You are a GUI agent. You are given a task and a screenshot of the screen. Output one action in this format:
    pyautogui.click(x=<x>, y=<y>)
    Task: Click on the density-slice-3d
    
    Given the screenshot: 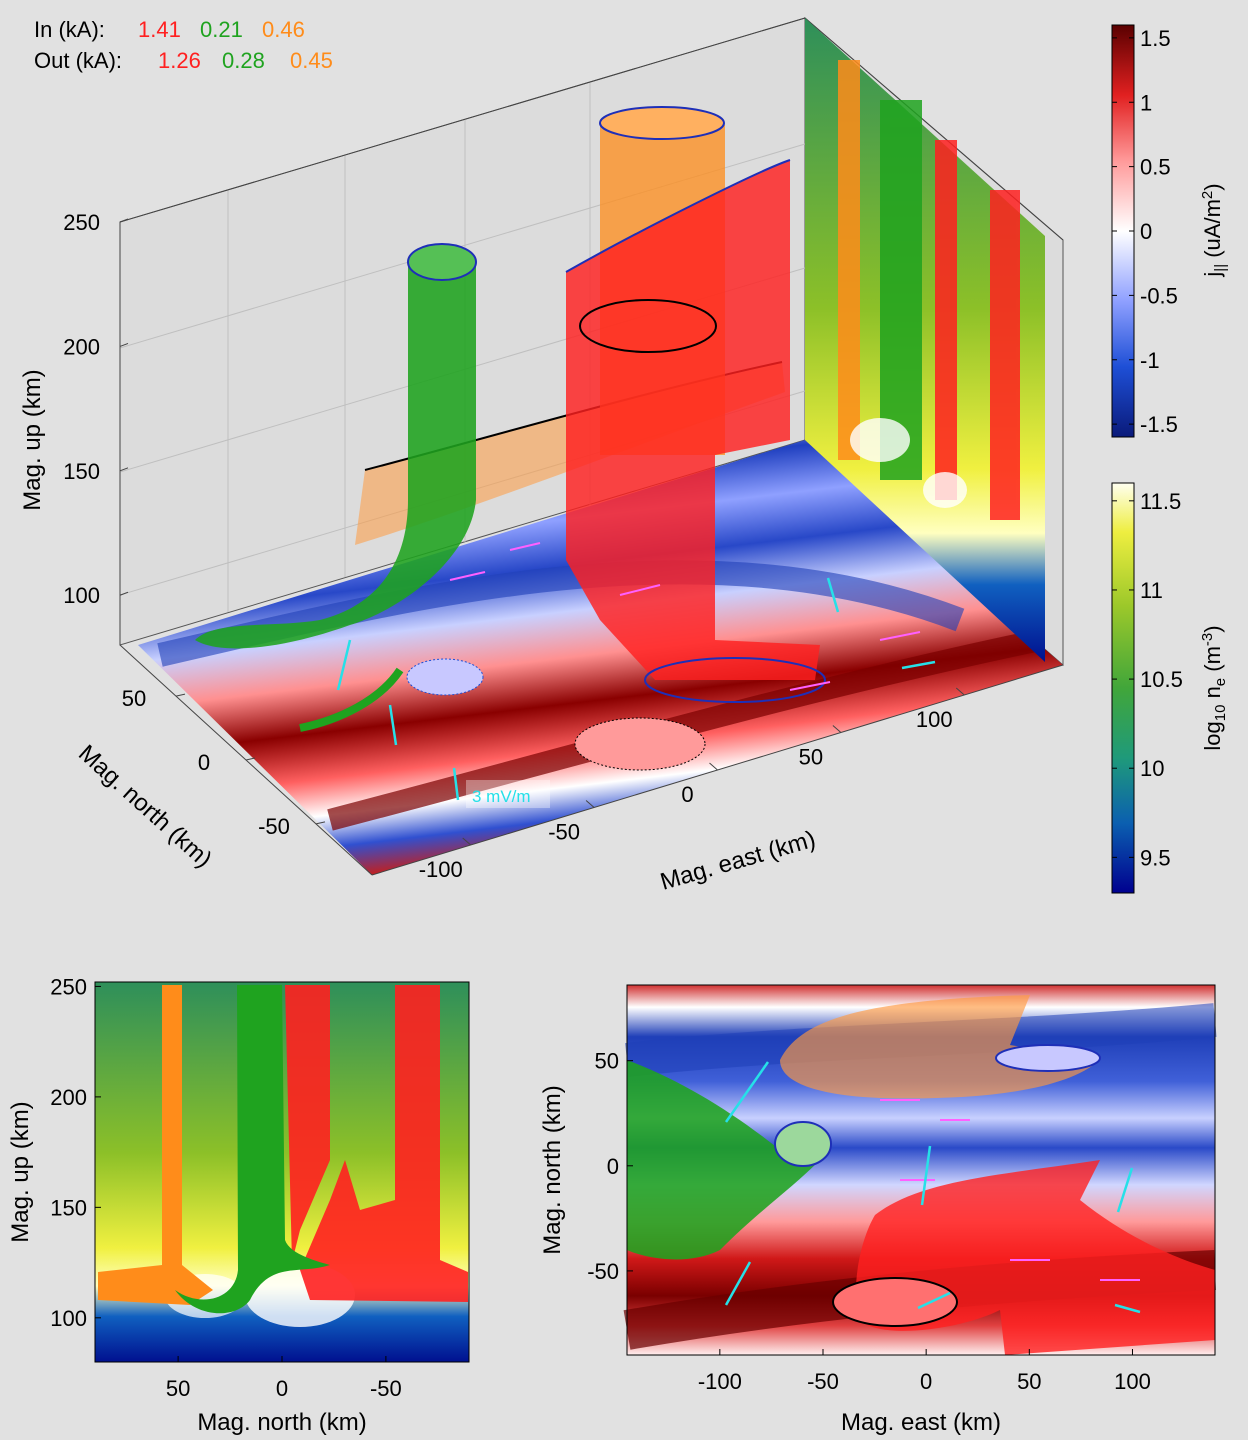 What is the action you would take?
    pyautogui.click(x=925, y=340)
    